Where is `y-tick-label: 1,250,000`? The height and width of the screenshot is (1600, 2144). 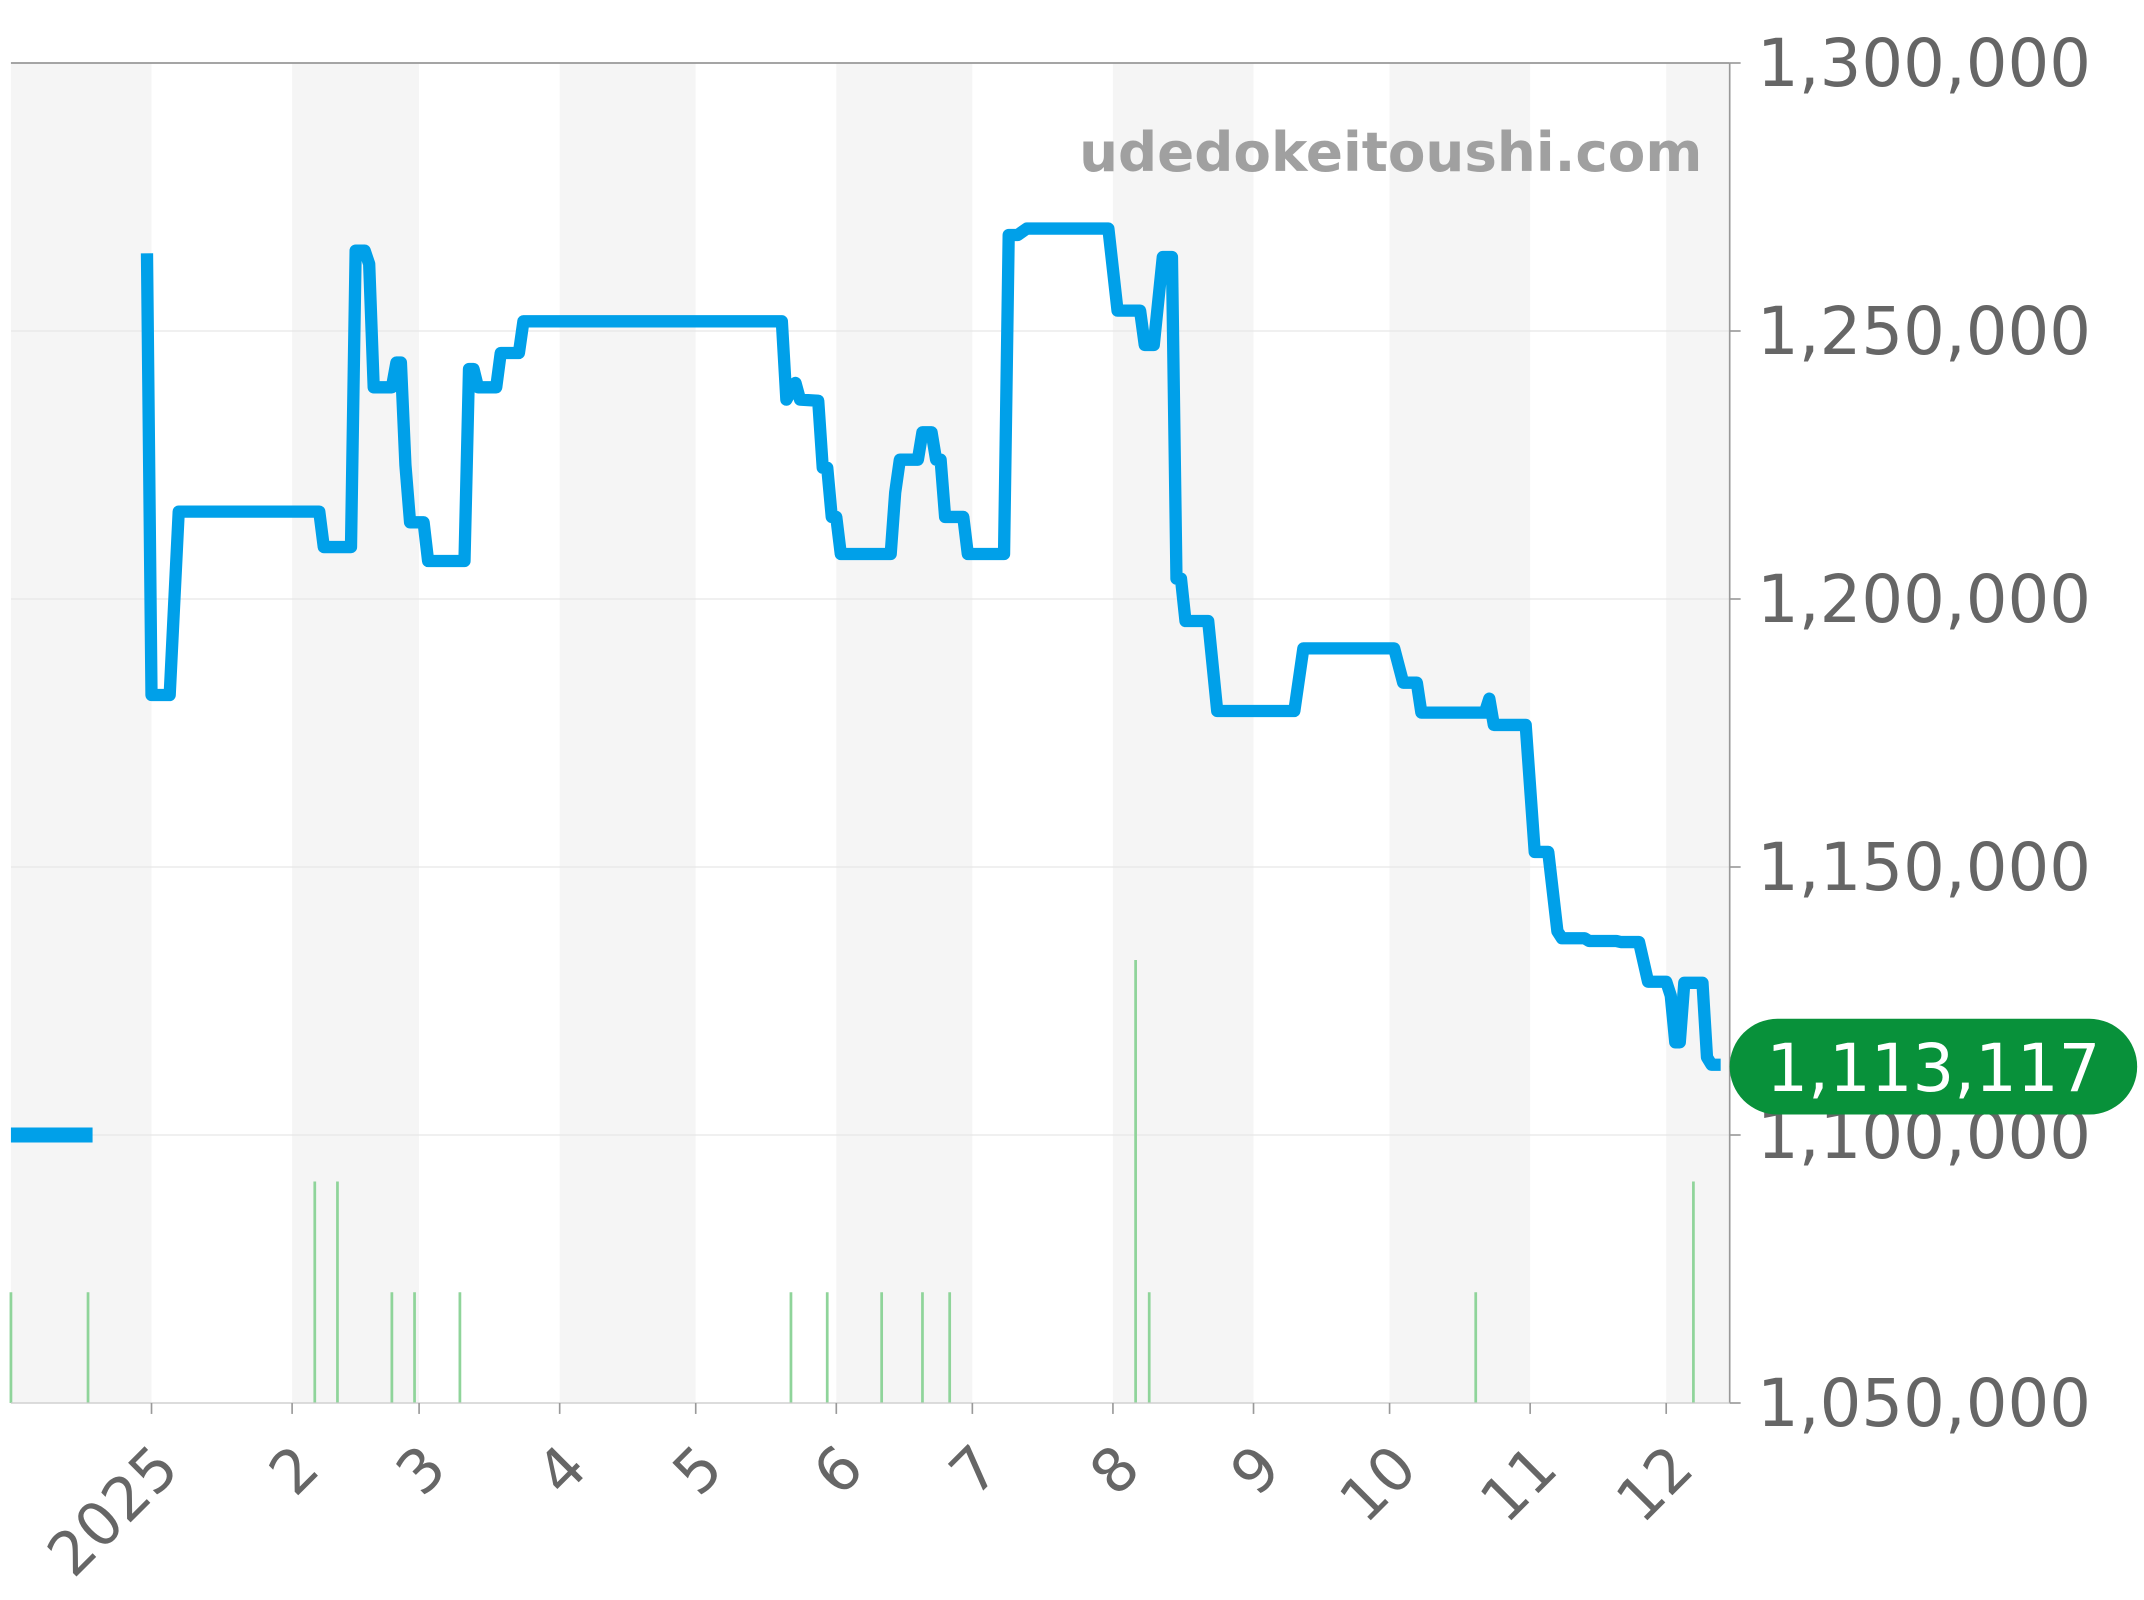 y-tick-label: 1,250,000 is located at coordinates (1924, 332).